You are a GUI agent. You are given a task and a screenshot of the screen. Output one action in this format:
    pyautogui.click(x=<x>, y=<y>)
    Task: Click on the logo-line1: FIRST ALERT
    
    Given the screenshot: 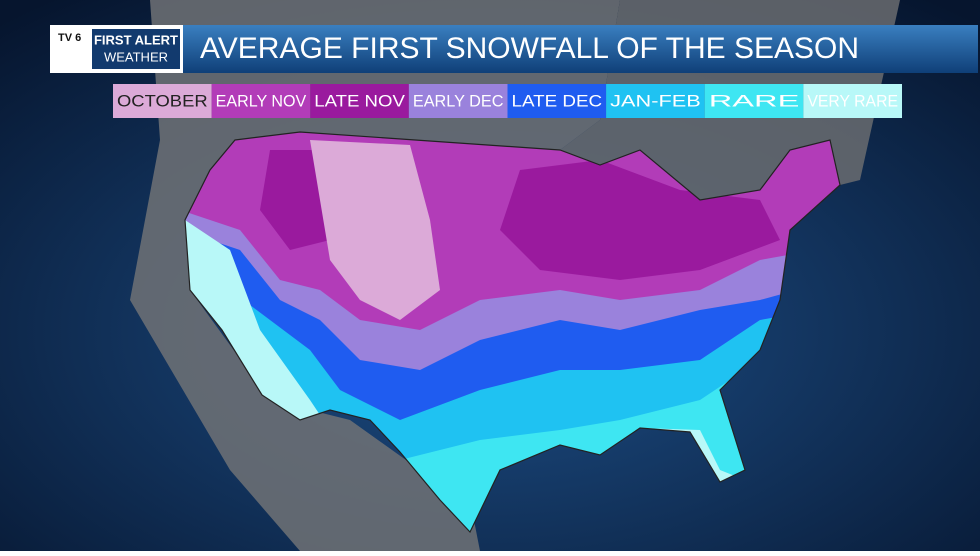 What is the action you would take?
    pyautogui.click(x=136, y=39)
    